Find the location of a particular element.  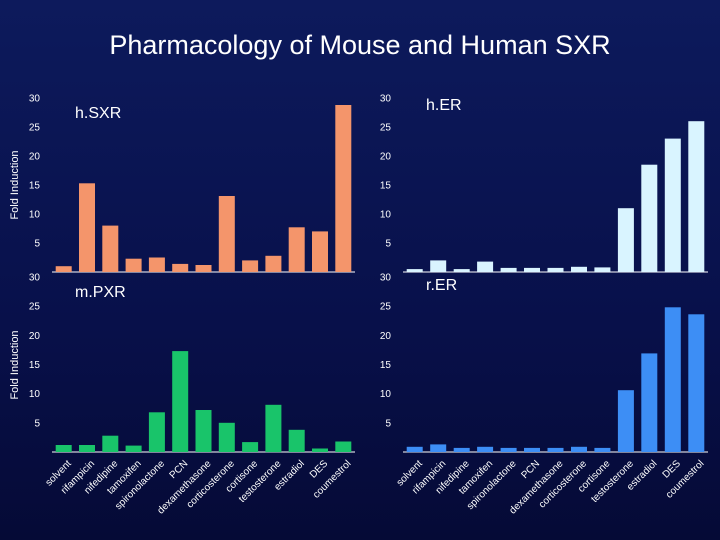

bar-r-er-pcn is located at coordinates (532, 449).